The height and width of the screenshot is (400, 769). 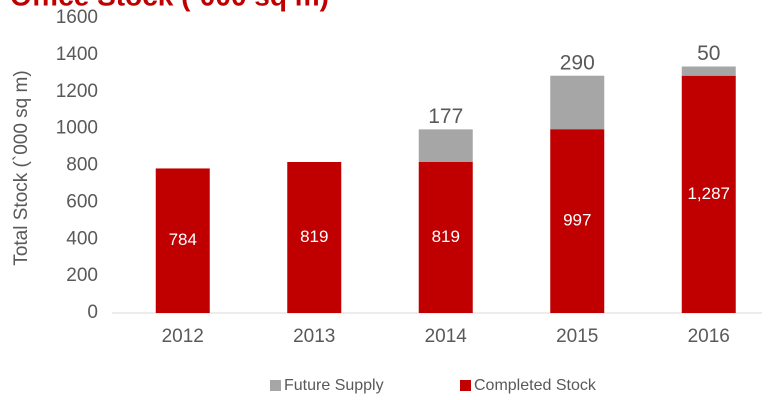 What do you see at coordinates (82, 165) in the screenshot?
I see `y-tick-label: 800` at bounding box center [82, 165].